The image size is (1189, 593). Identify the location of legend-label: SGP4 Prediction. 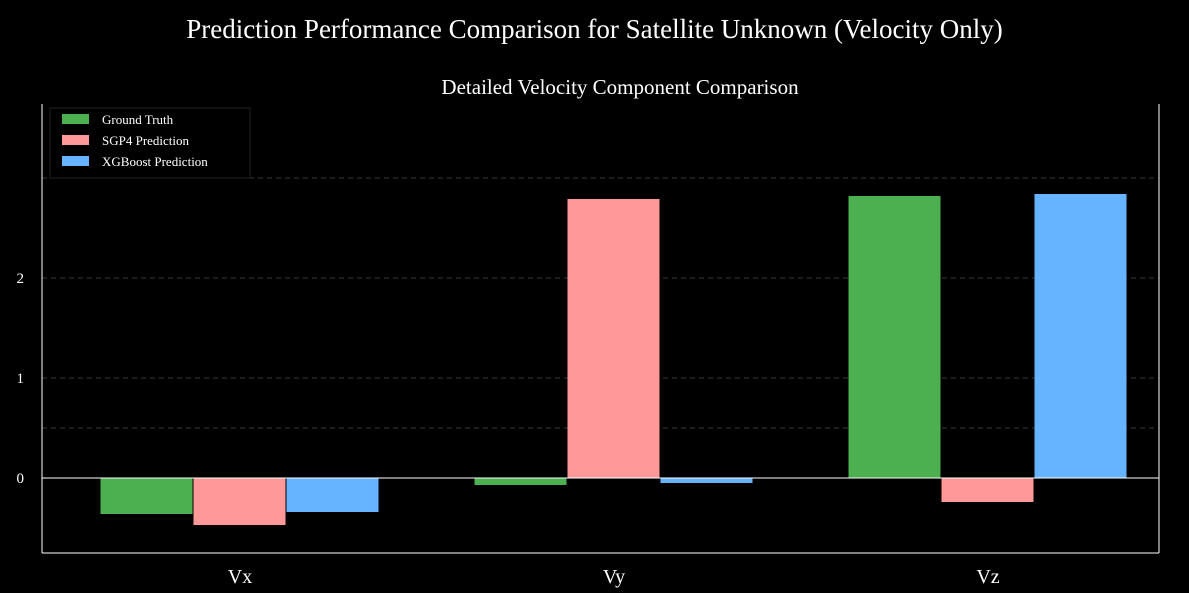
(146, 140).